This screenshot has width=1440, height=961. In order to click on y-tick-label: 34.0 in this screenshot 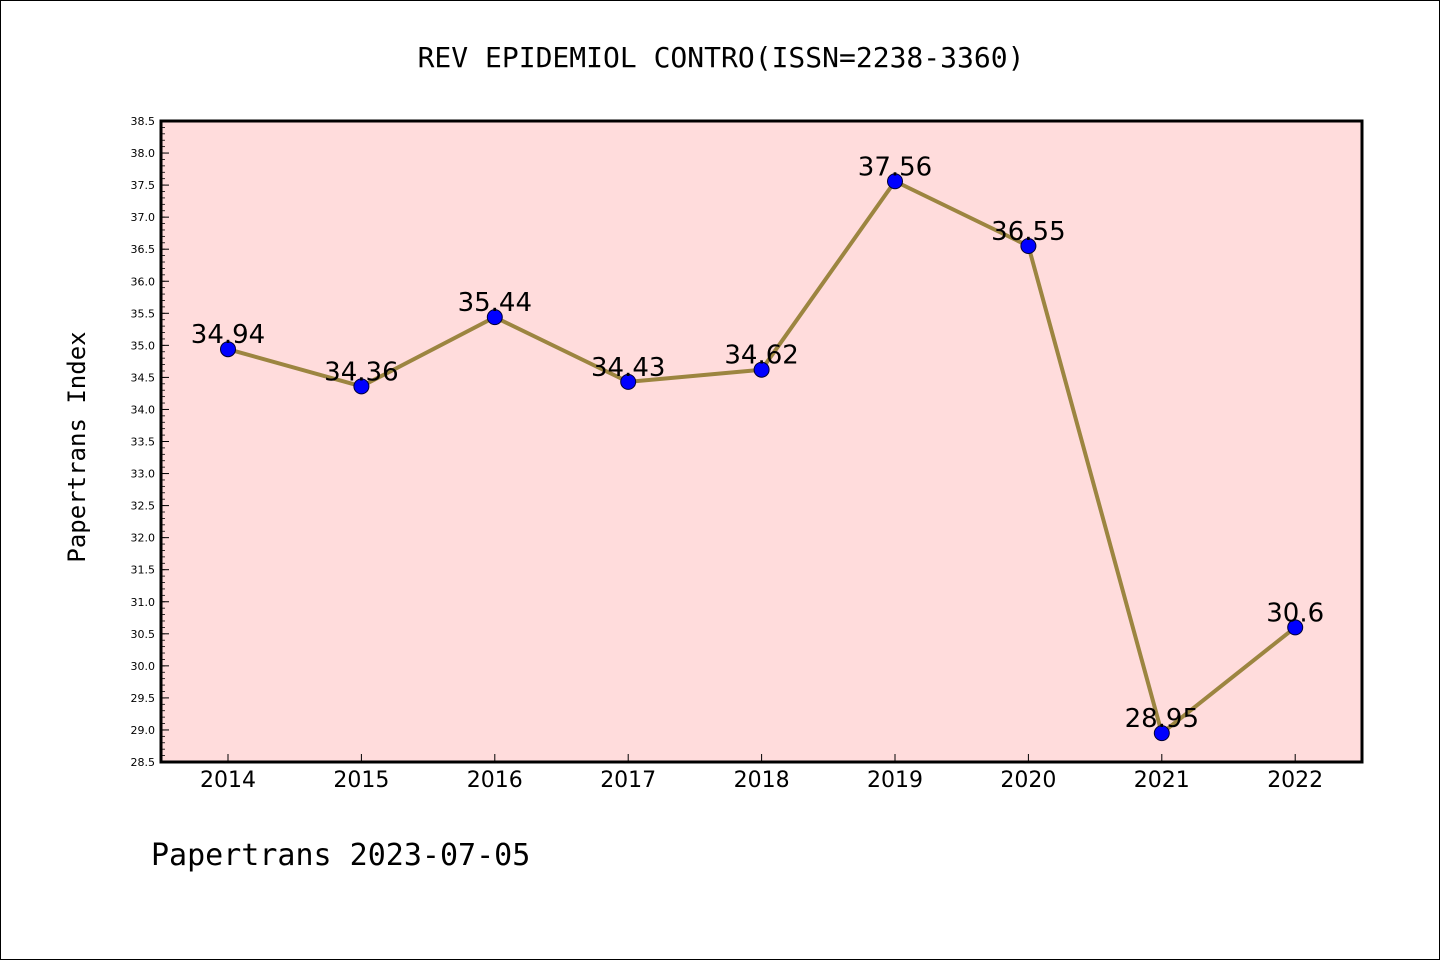, I will do `click(143, 409)`.